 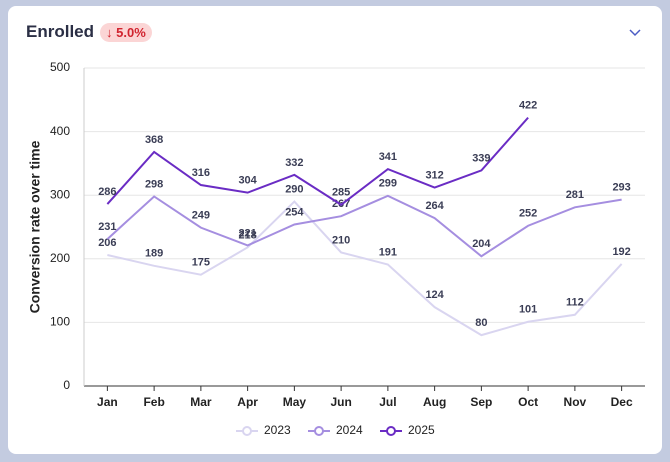 What do you see at coordinates (575, 303) in the screenshot?
I see `data-label: 112` at bounding box center [575, 303].